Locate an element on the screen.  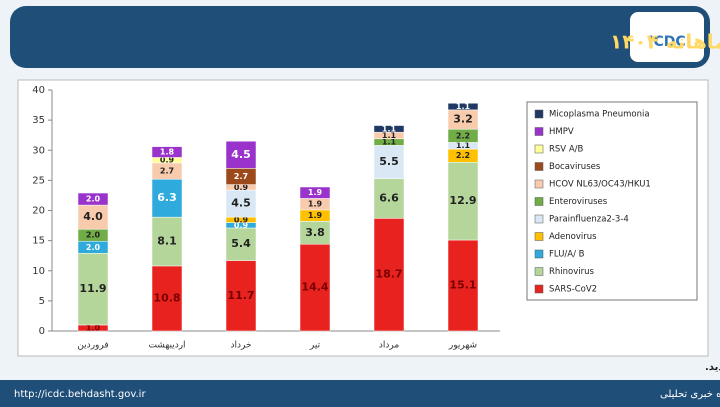
watermark: پایگاه خبری تحلیلی is located at coordinates (690, 394).